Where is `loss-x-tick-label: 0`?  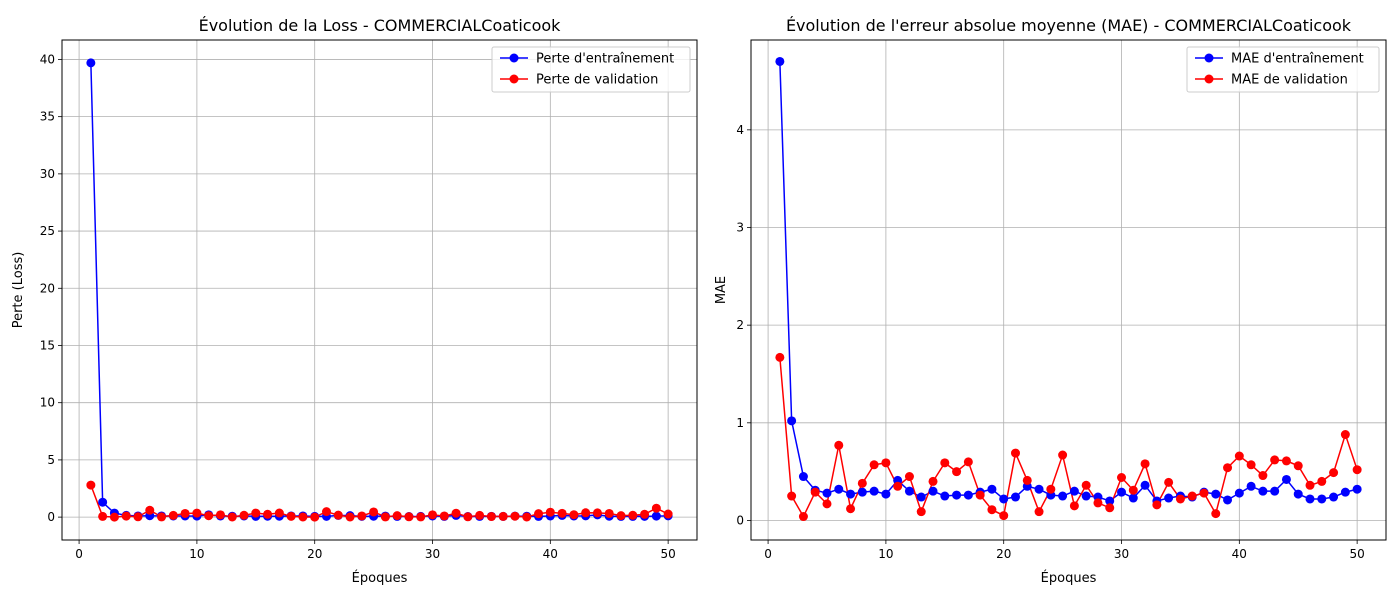 loss-x-tick-label: 0 is located at coordinates (79, 554).